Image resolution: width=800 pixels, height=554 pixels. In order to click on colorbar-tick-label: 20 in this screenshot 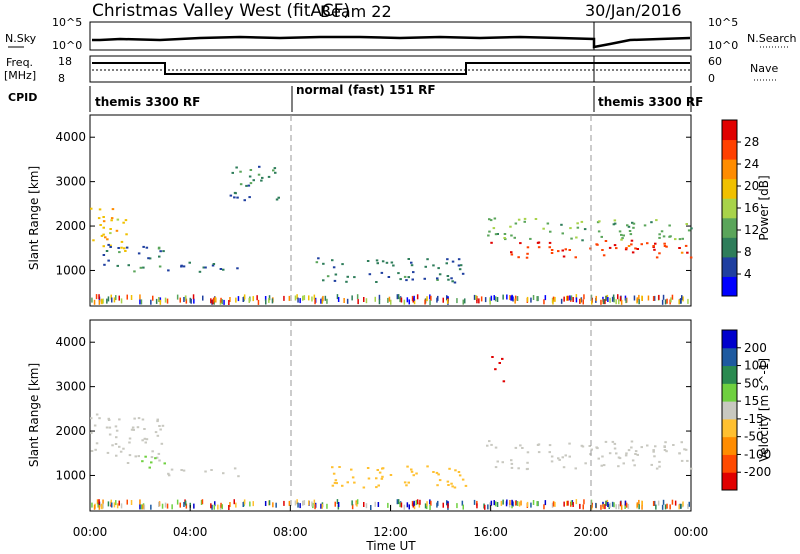, I will do `click(751, 186)`.